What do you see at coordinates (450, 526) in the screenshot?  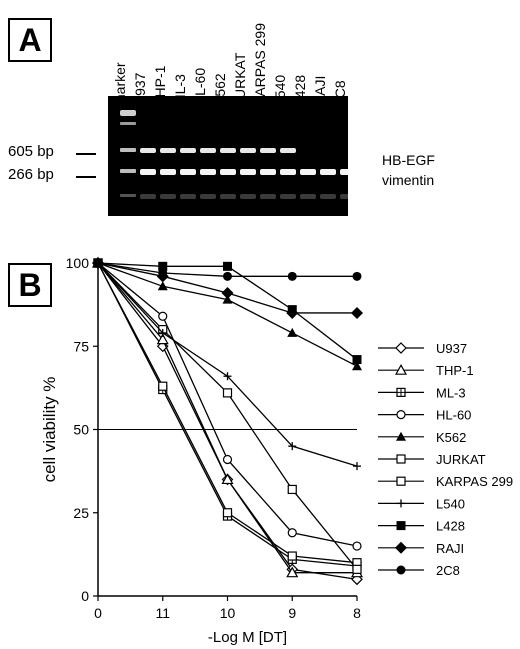 I see `legend-label-l428: L428` at bounding box center [450, 526].